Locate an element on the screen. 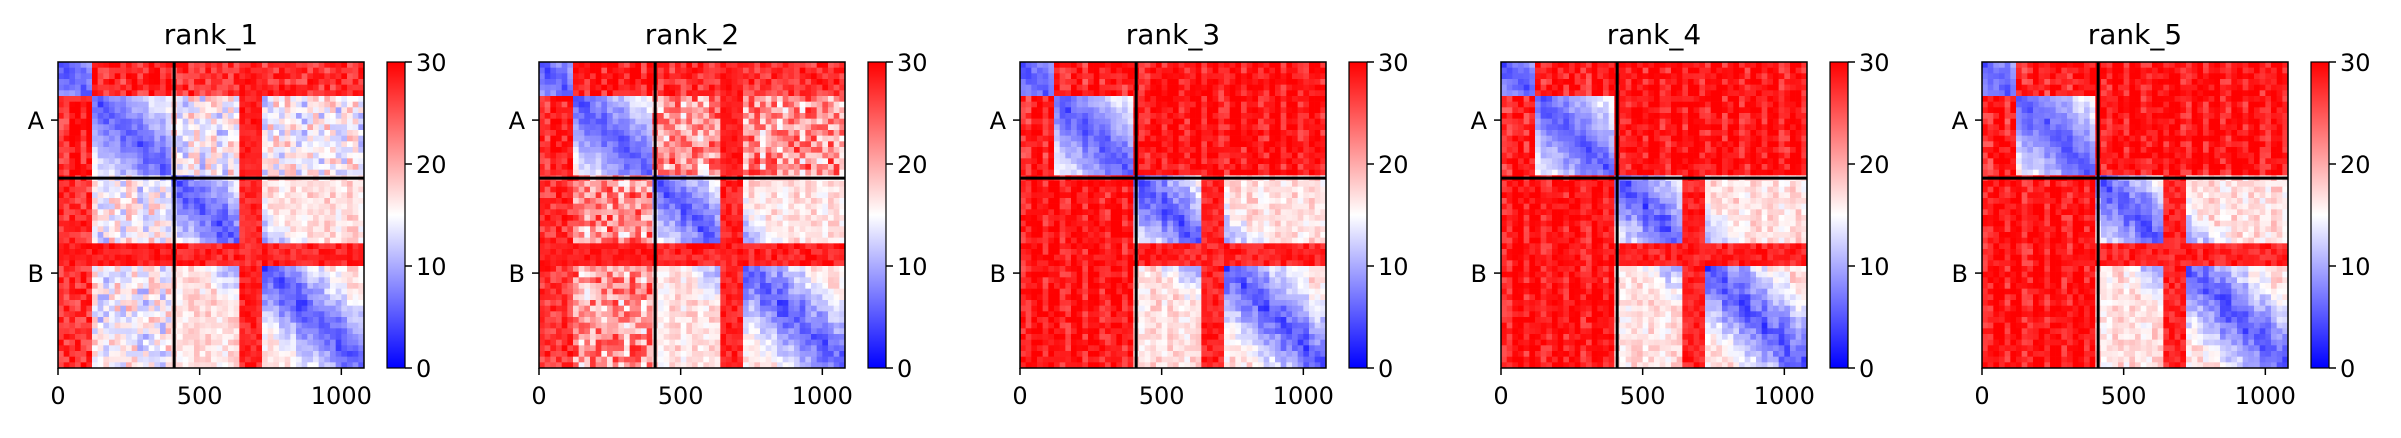  heatmap-cells is located at coordinates (211, 215).